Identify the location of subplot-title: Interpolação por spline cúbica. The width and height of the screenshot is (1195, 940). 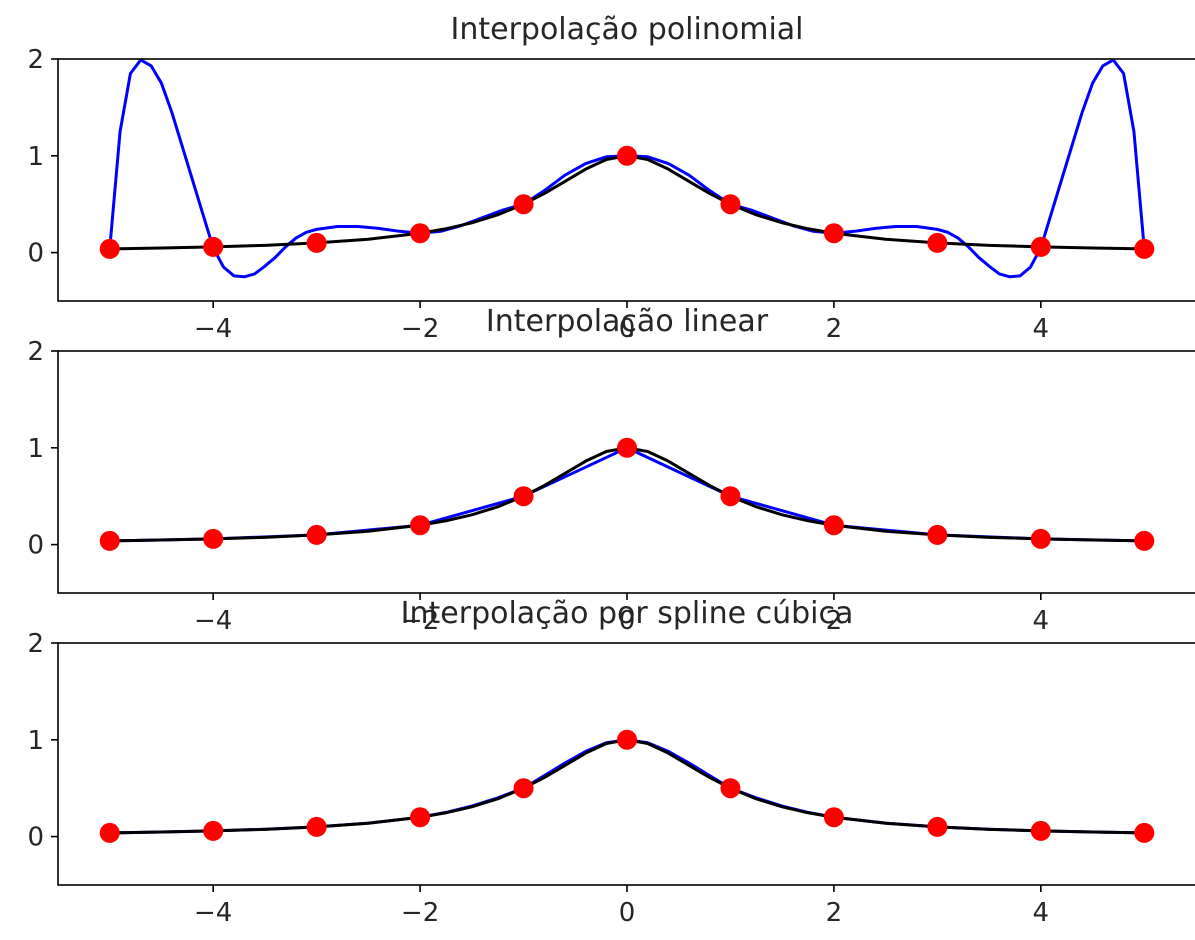
(627, 613).